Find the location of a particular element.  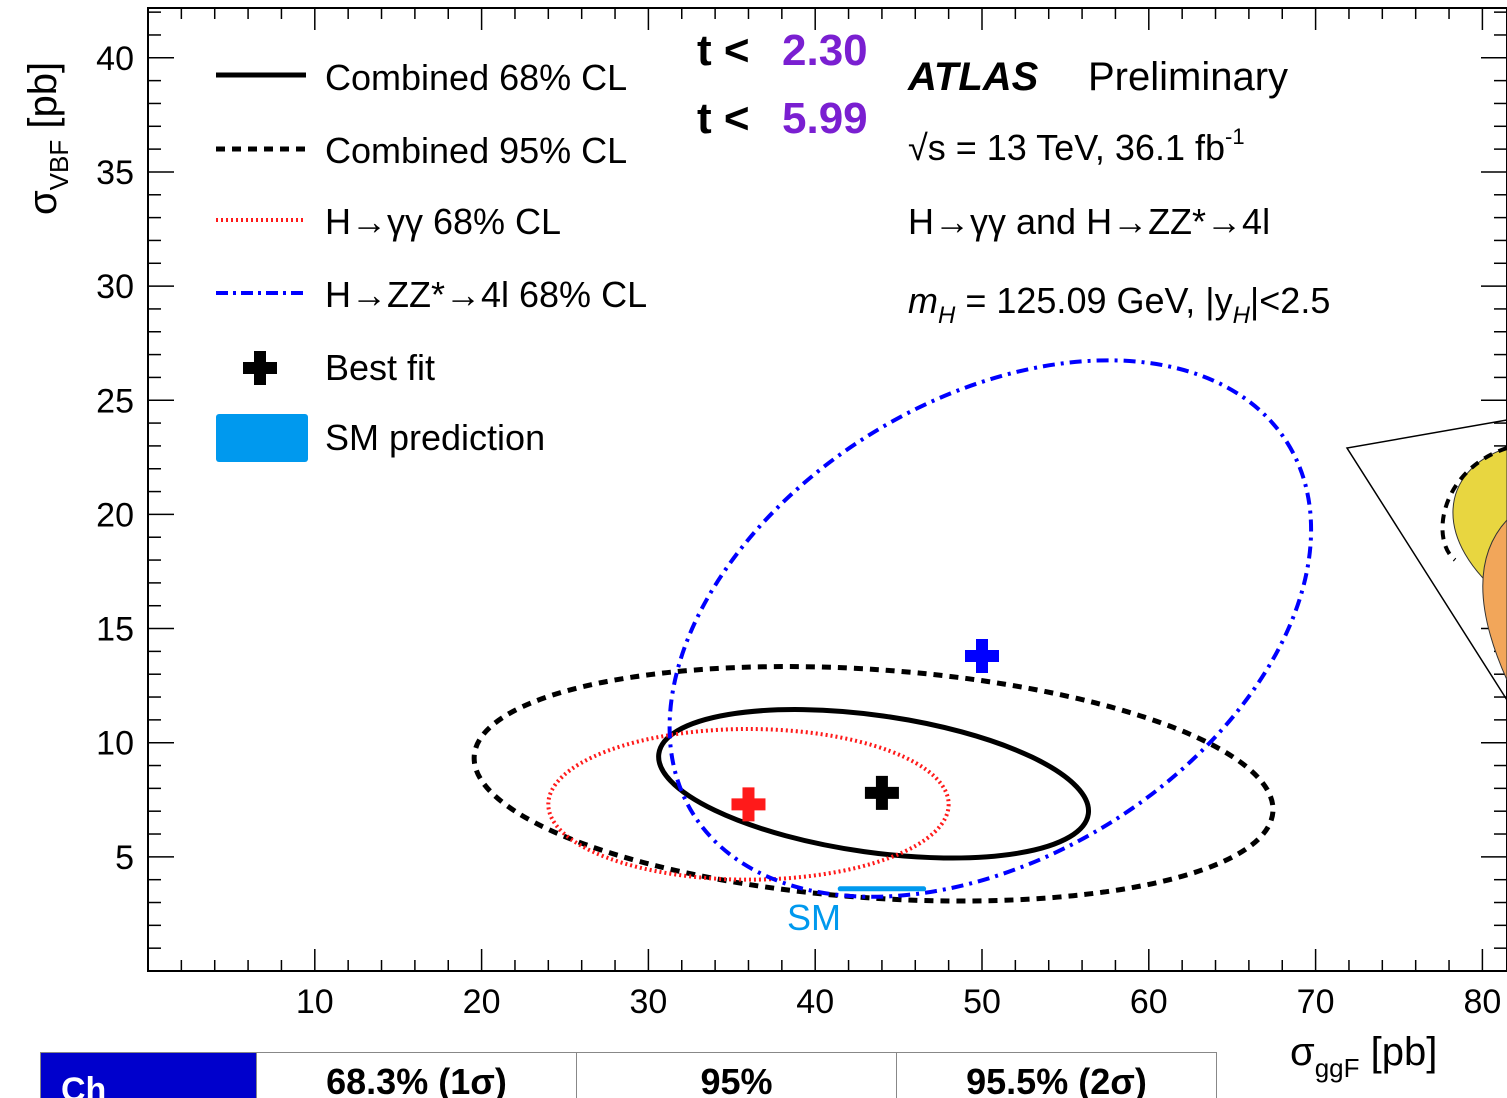

y-tick-label: 25 is located at coordinates (115, 401).